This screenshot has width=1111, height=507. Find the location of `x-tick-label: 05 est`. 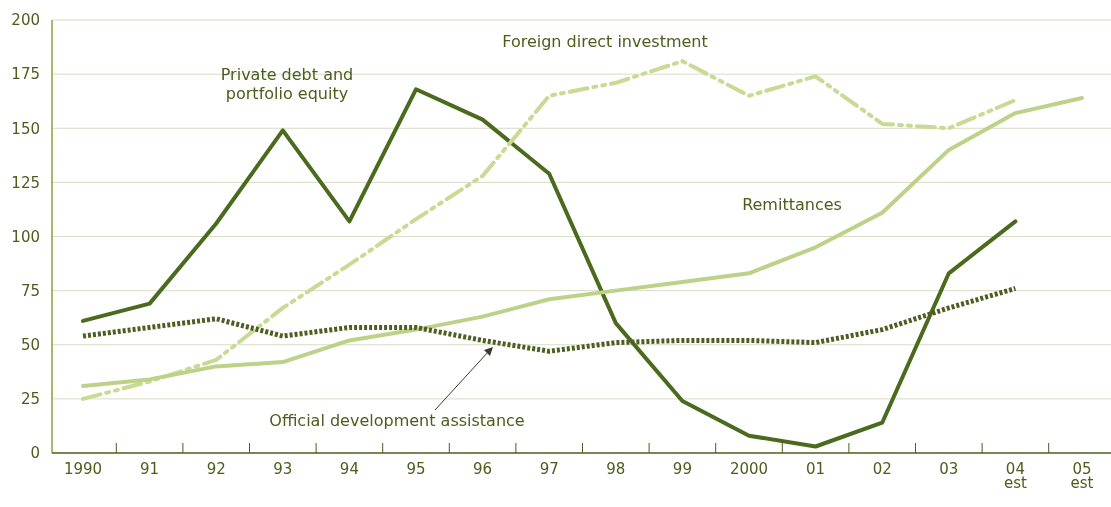

x-tick-label: 05 est is located at coordinates (1082, 476).